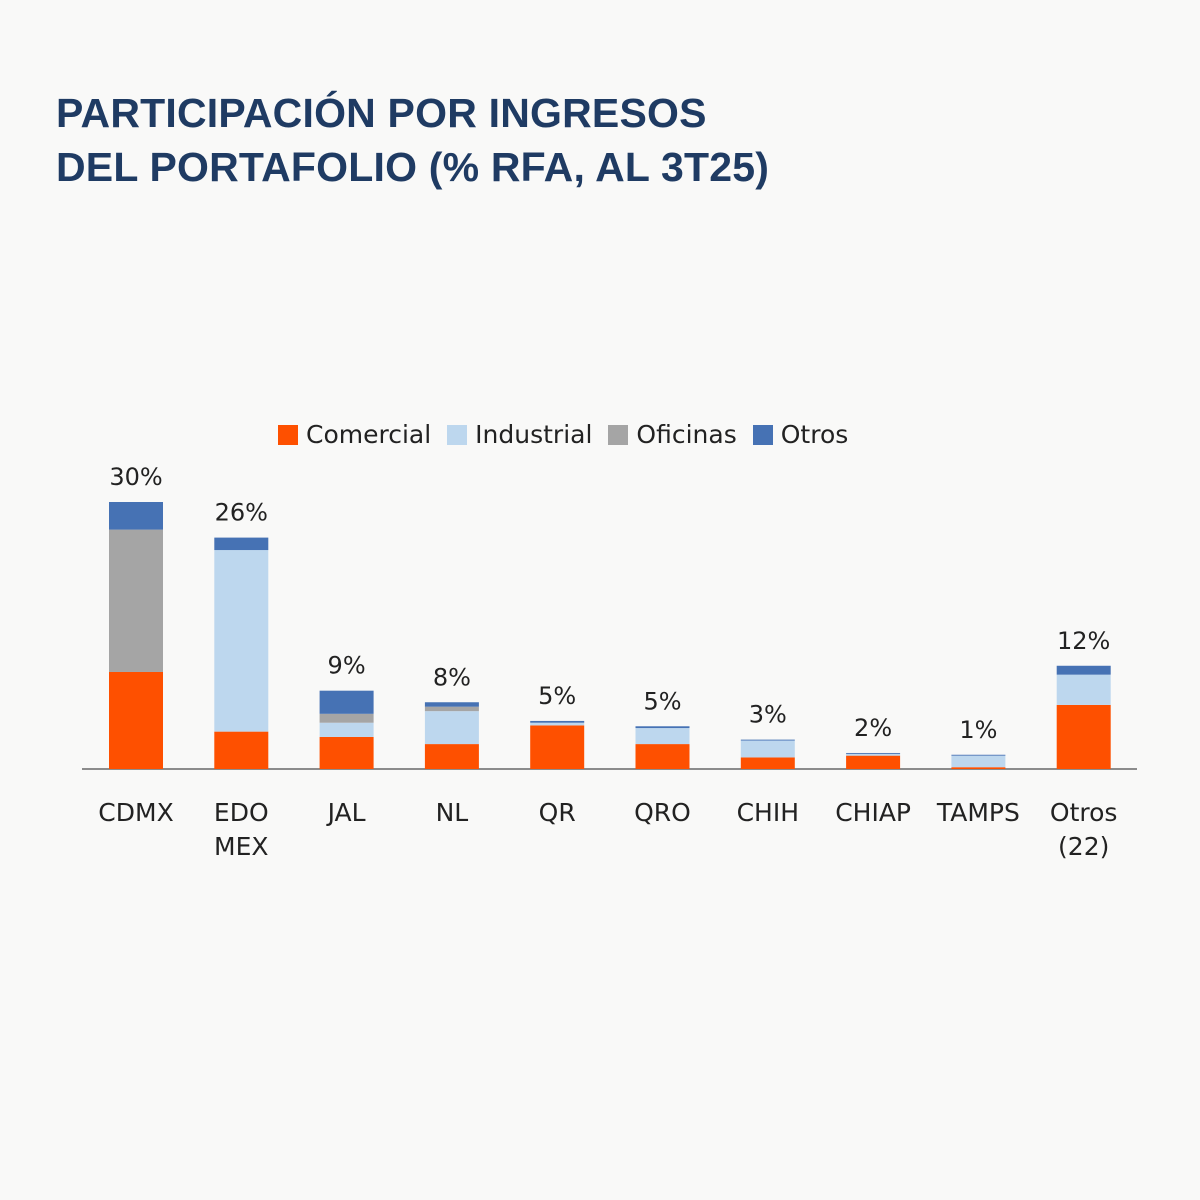  I want to click on total-label-edo-mex: 26%, so click(241, 513).